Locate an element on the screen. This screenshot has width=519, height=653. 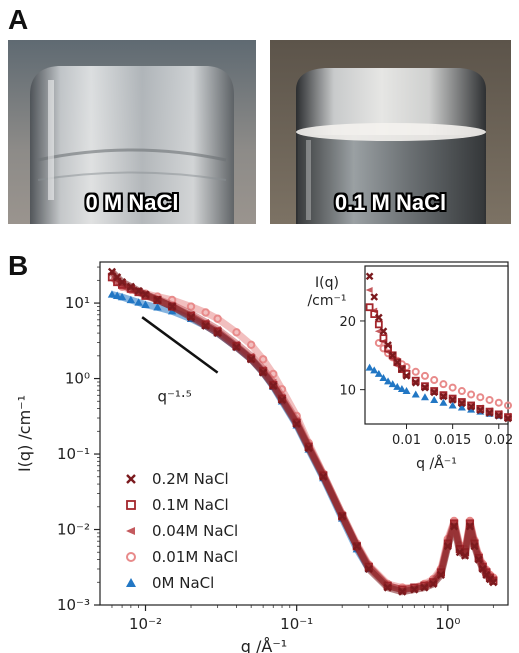
y-axis-label: I(q) /cm⁻¹ is located at coordinates (24, 433).